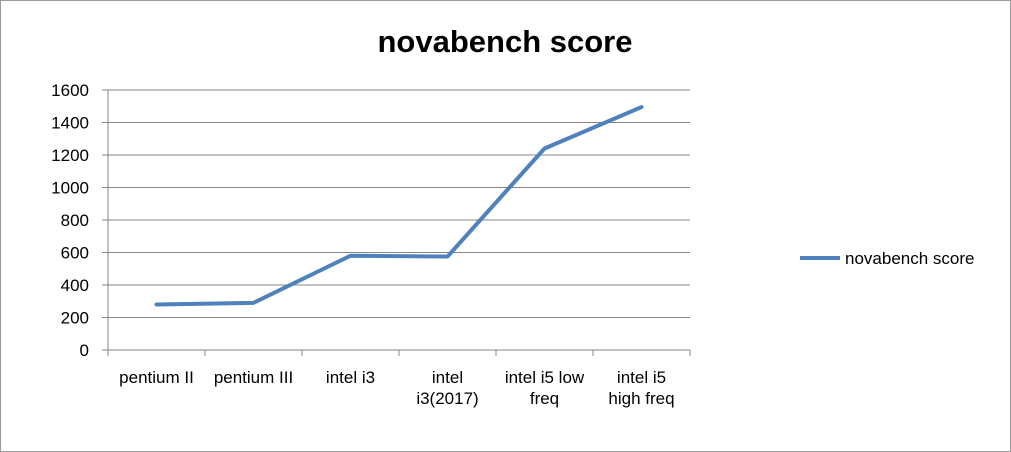 The width and height of the screenshot is (1011, 452). Describe the element at coordinates (70, 123) in the screenshot. I see `y-tick-label: 1400` at that location.